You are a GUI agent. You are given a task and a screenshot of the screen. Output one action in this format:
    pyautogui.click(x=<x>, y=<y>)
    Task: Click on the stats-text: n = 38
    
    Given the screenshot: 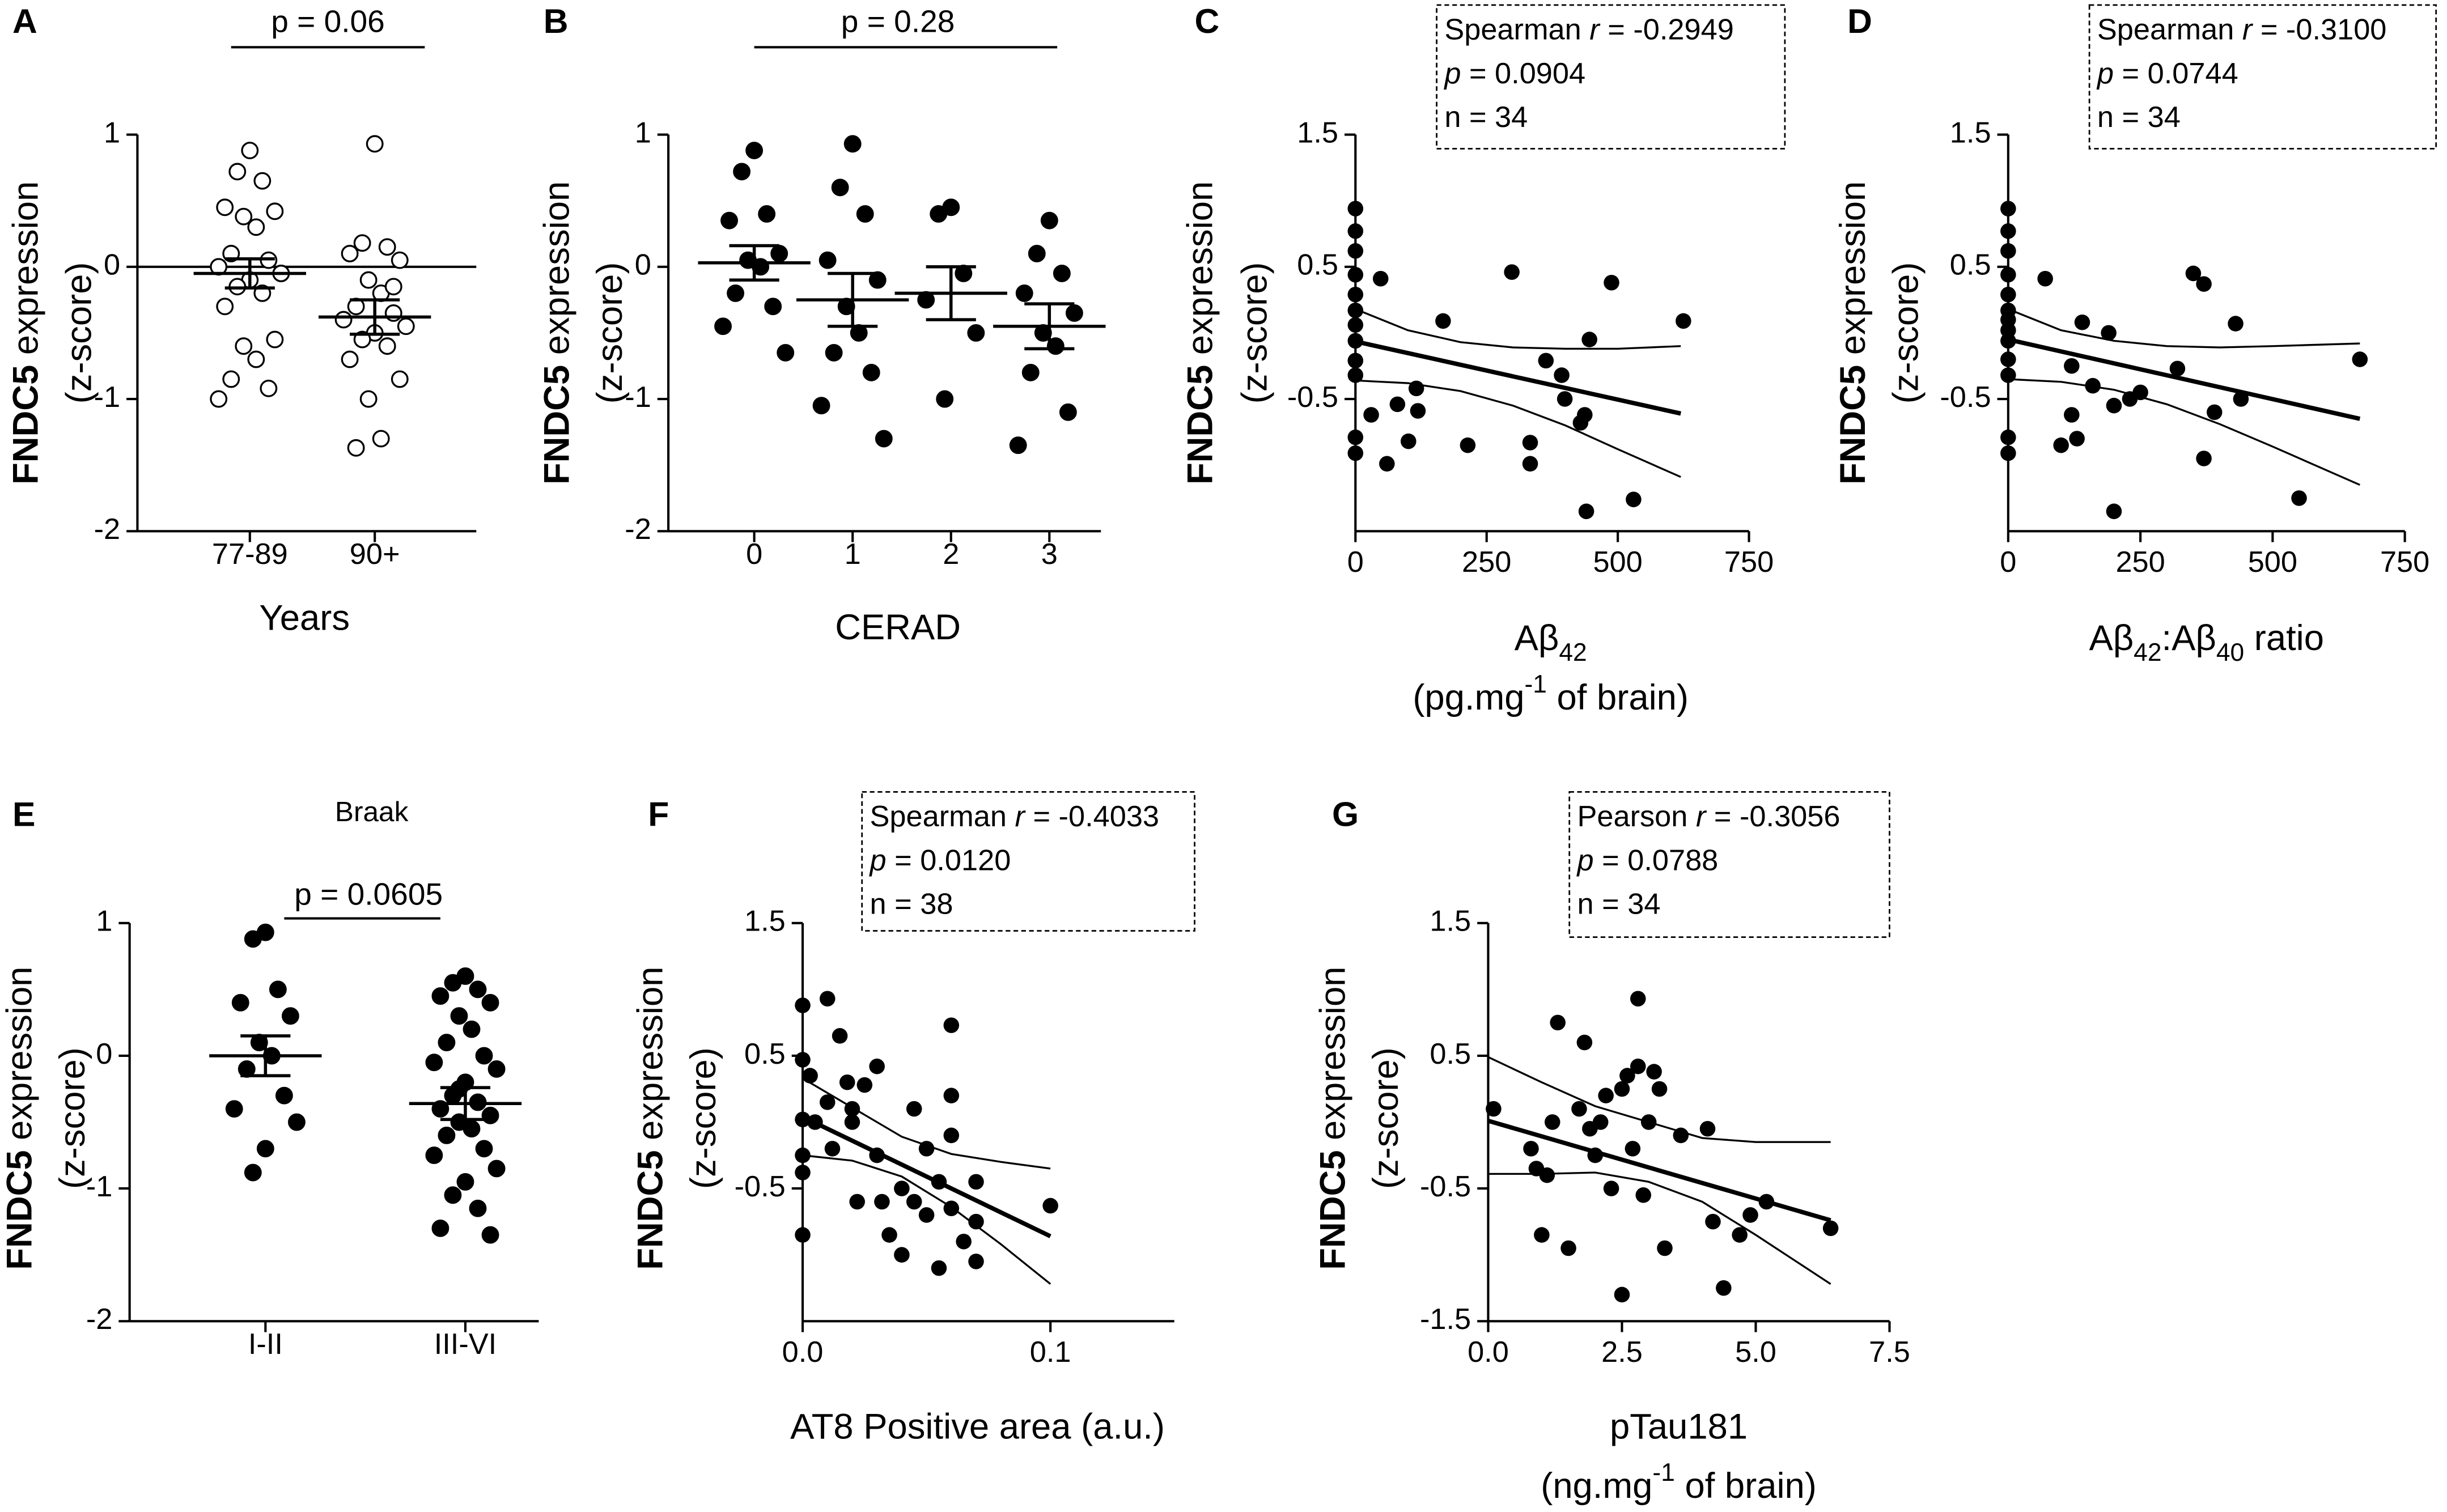 What is the action you would take?
    pyautogui.click(x=912, y=904)
    